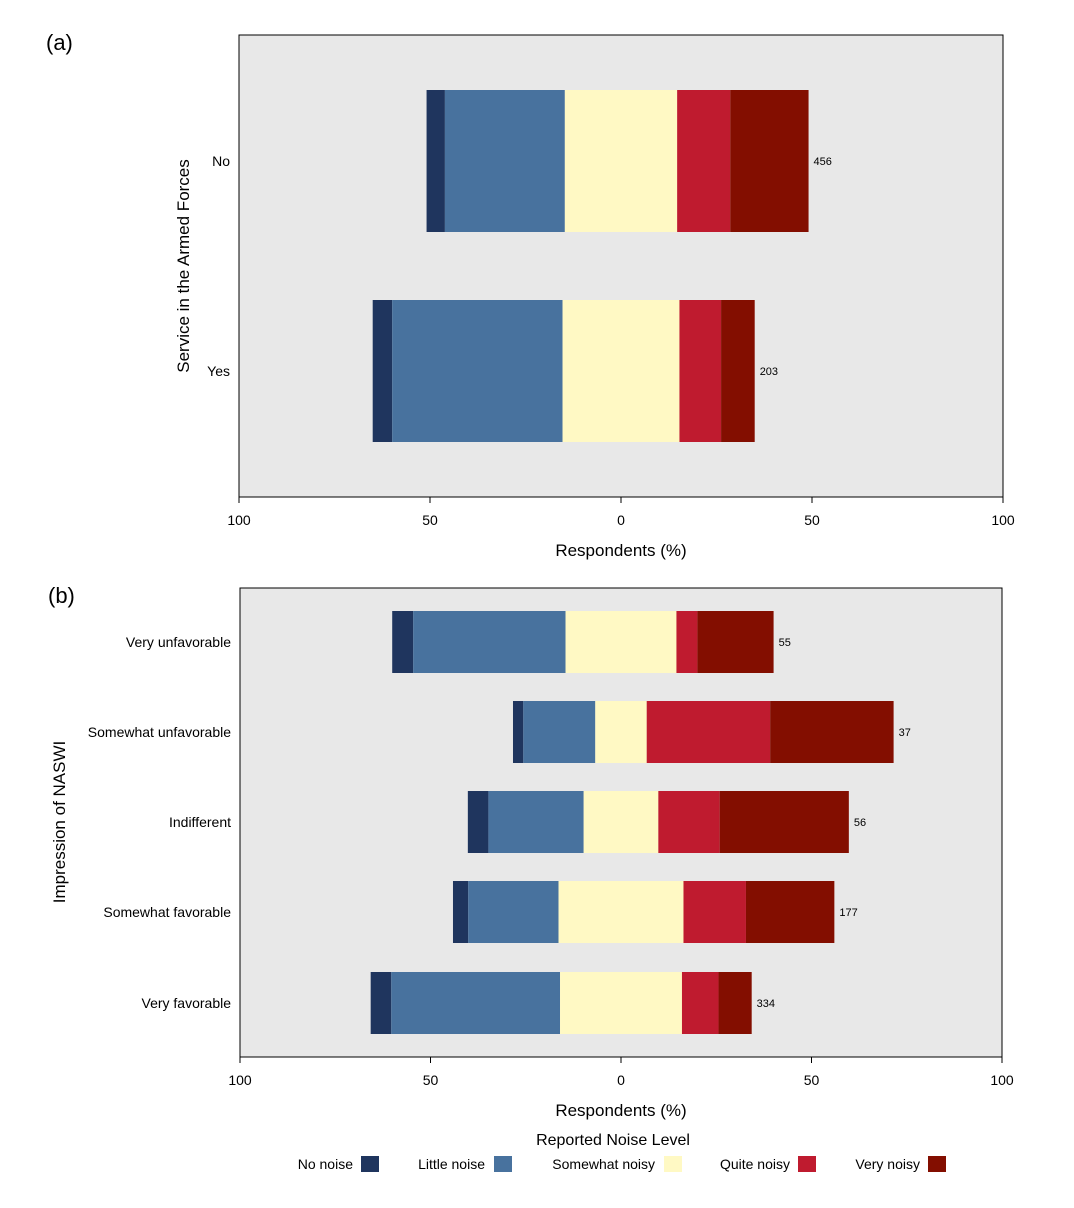 The width and height of the screenshot is (1074, 1208). Describe the element at coordinates (769, 372) in the screenshot. I see `panel-a-n-label-yes: 203` at that location.